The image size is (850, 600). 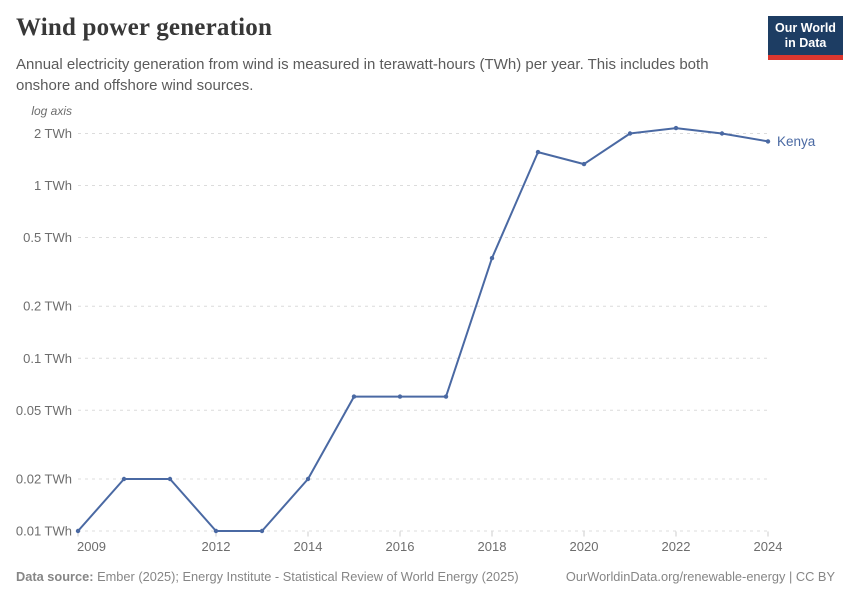 I want to click on x-tick-label: 2012, so click(x=216, y=546).